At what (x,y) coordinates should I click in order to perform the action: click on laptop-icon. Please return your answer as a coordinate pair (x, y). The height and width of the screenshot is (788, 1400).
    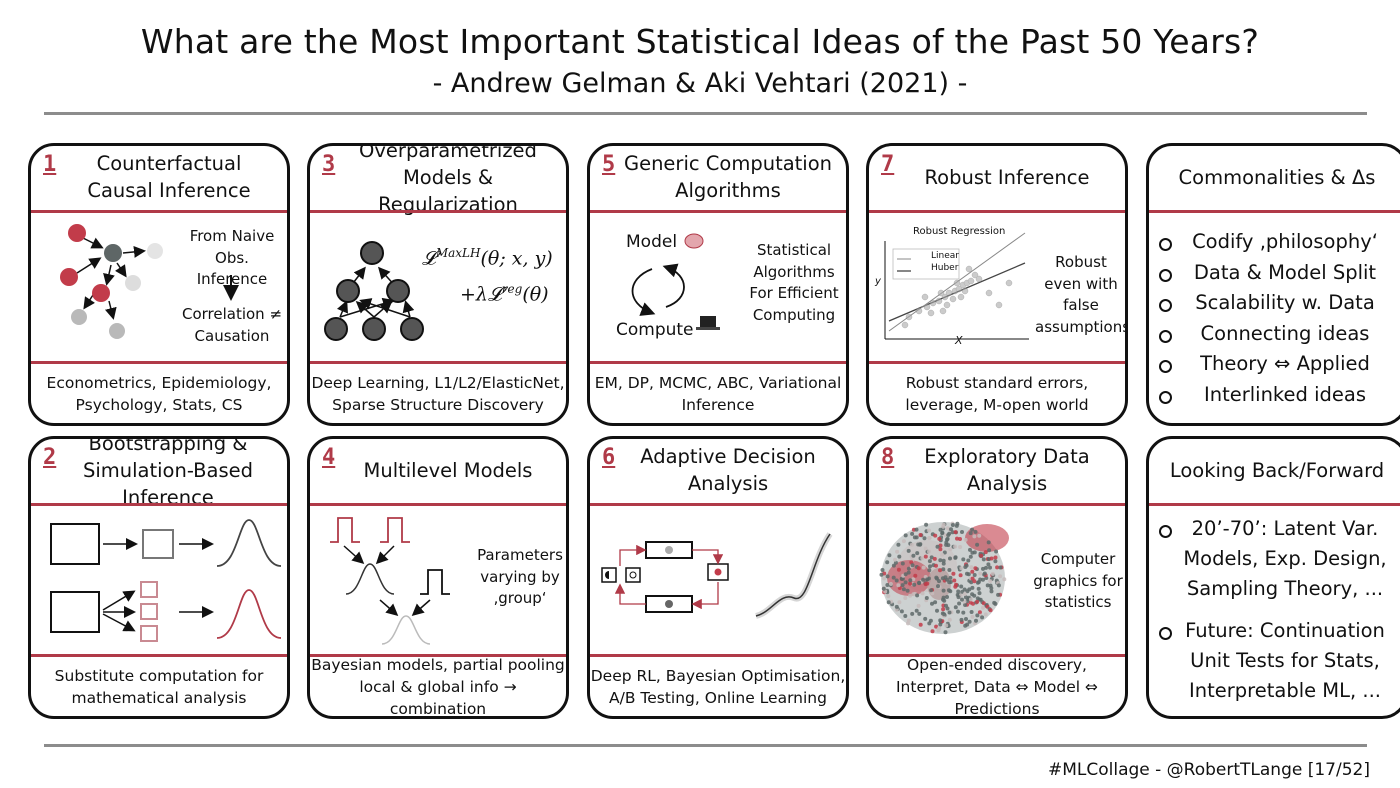
    Looking at the image, I should click on (708, 321).